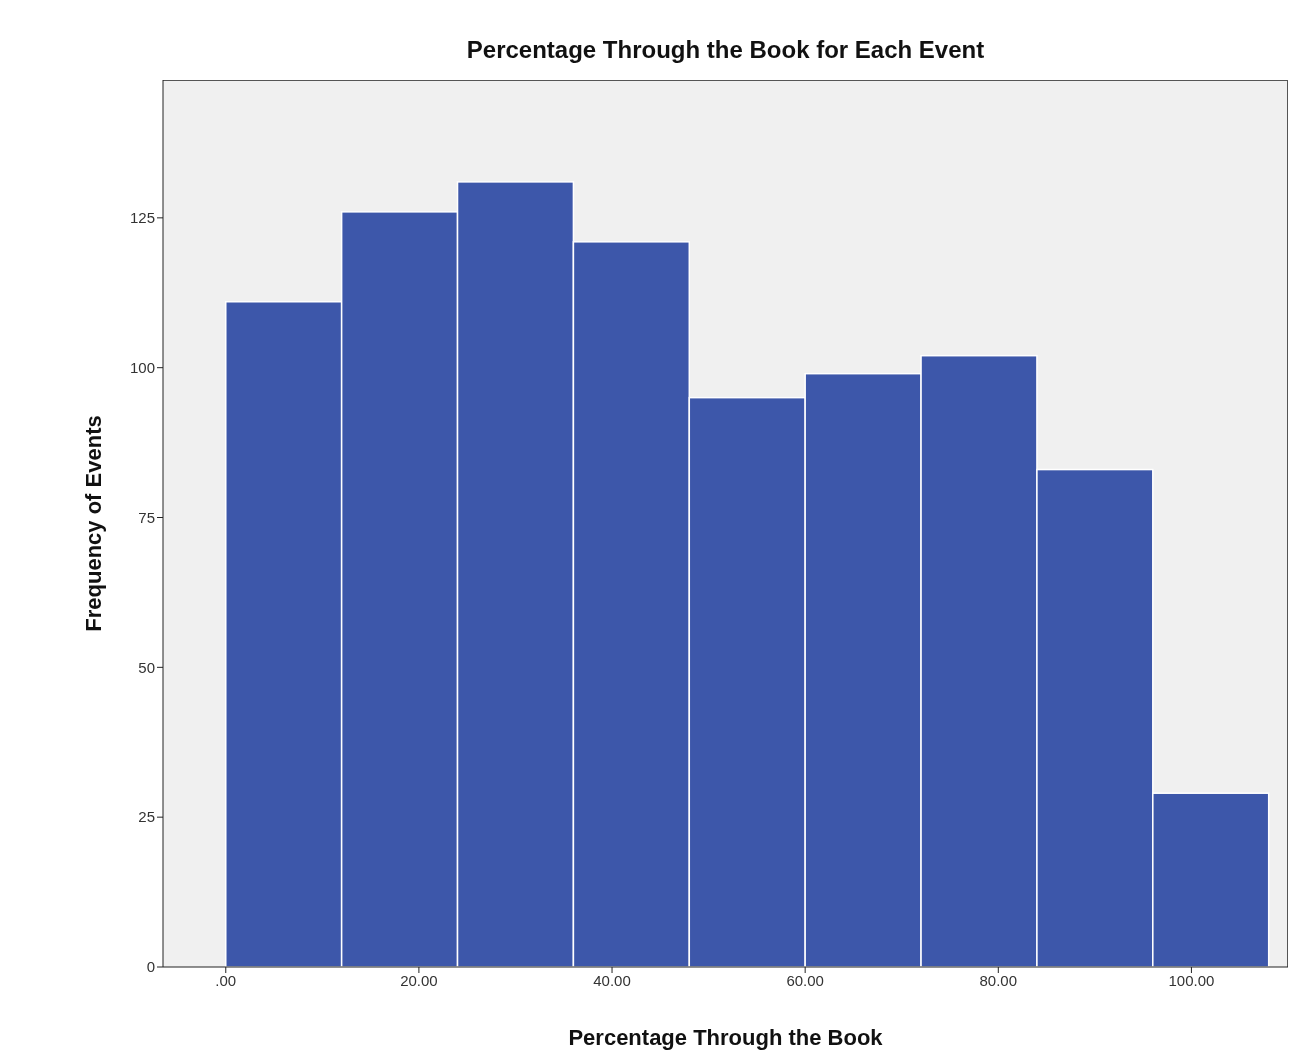 Image resolution: width=1301 pixels, height=1059 pixels. Describe the element at coordinates (1191, 980) in the screenshot. I see `x-tick-label: 100.00` at that location.